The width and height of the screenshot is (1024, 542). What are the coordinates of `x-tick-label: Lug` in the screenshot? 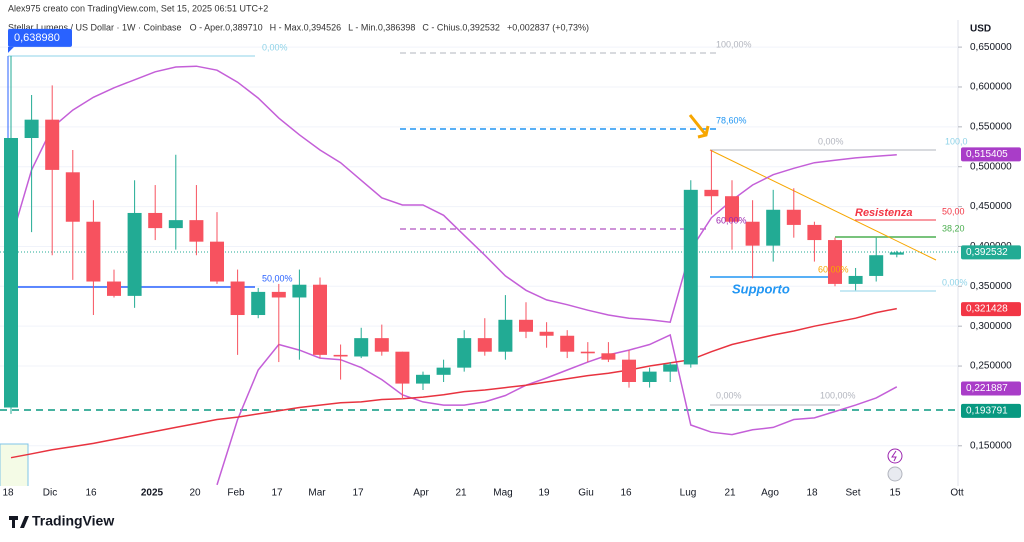 It's located at (688, 493).